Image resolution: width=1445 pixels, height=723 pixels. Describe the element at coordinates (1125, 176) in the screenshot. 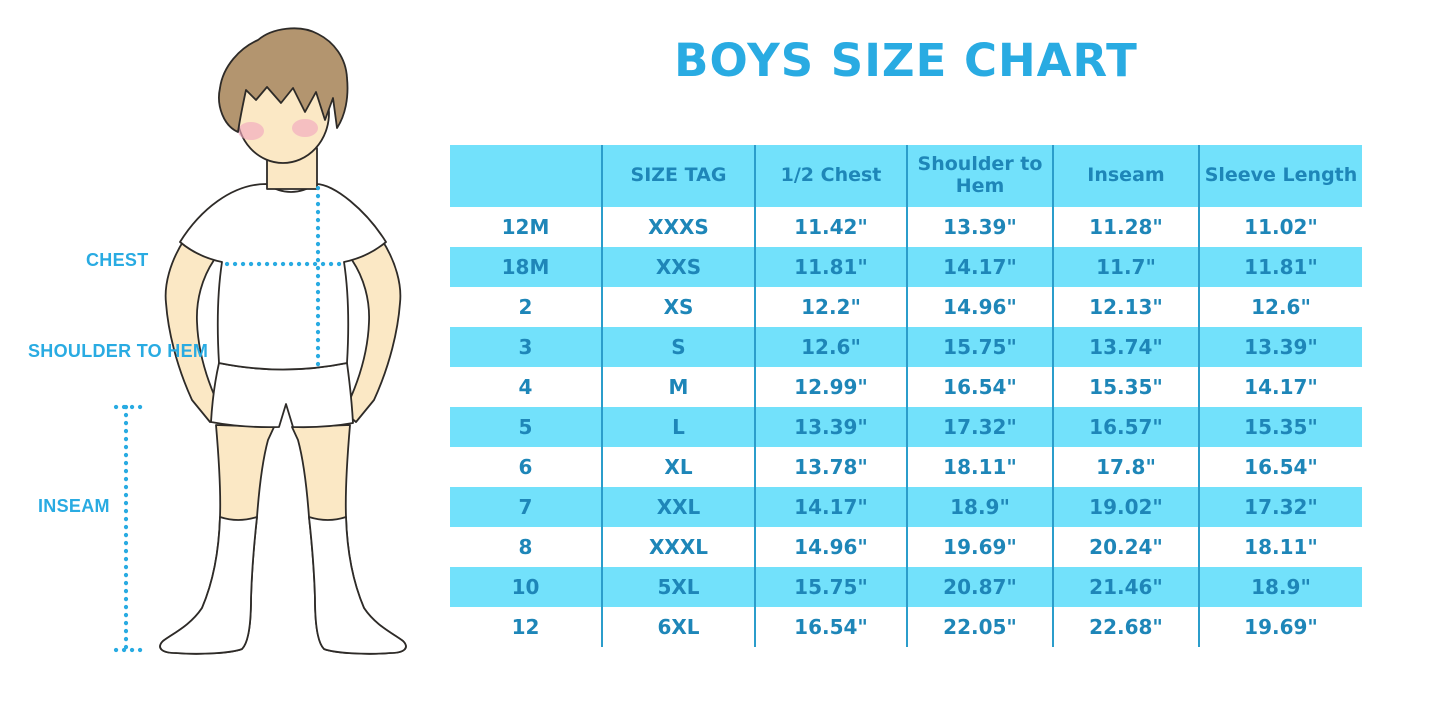

I see `column-header-inseam: Inseam` at that location.